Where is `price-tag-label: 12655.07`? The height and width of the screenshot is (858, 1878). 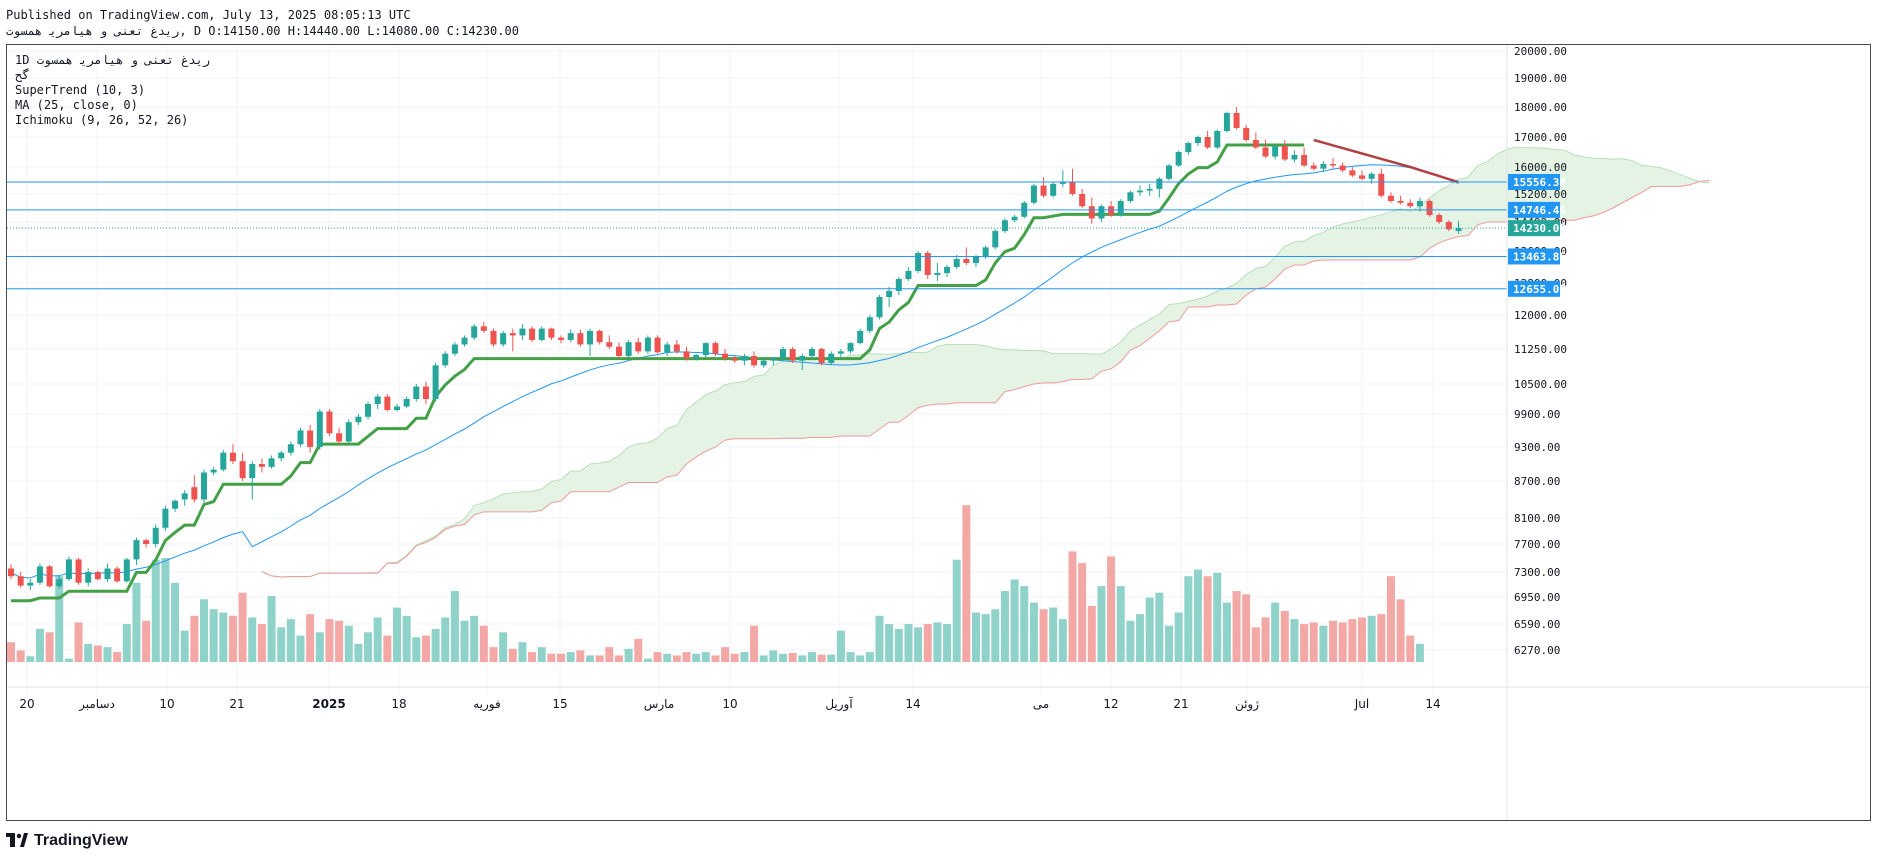
price-tag-label: 12655.07 is located at coordinates (1539, 289).